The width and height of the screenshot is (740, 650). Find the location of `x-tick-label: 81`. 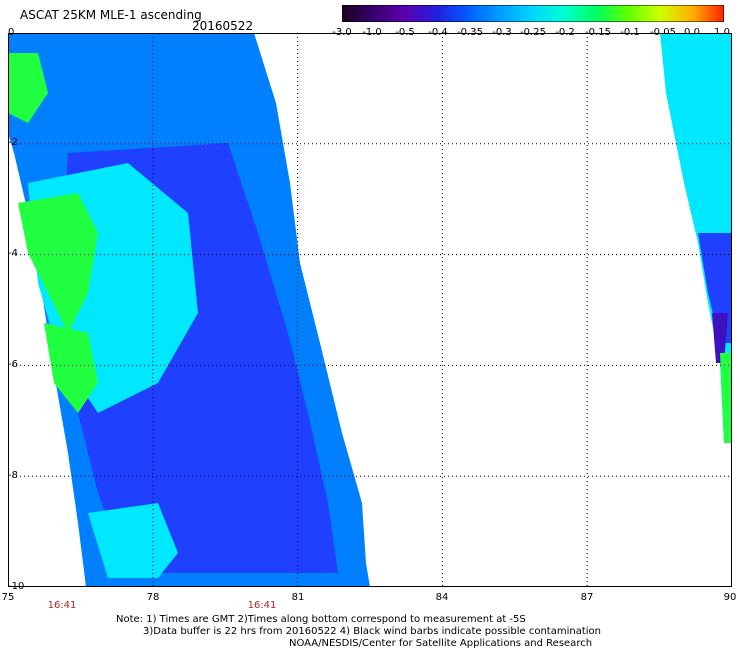

x-tick-label: 81 is located at coordinates (298, 597).